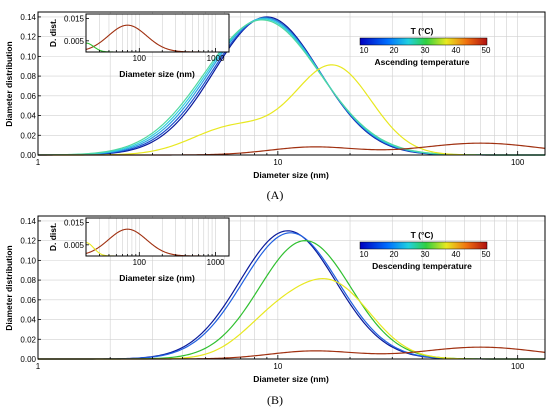 The height and width of the screenshot is (413, 550). I want to click on panel-caption: (A), so click(275, 195).